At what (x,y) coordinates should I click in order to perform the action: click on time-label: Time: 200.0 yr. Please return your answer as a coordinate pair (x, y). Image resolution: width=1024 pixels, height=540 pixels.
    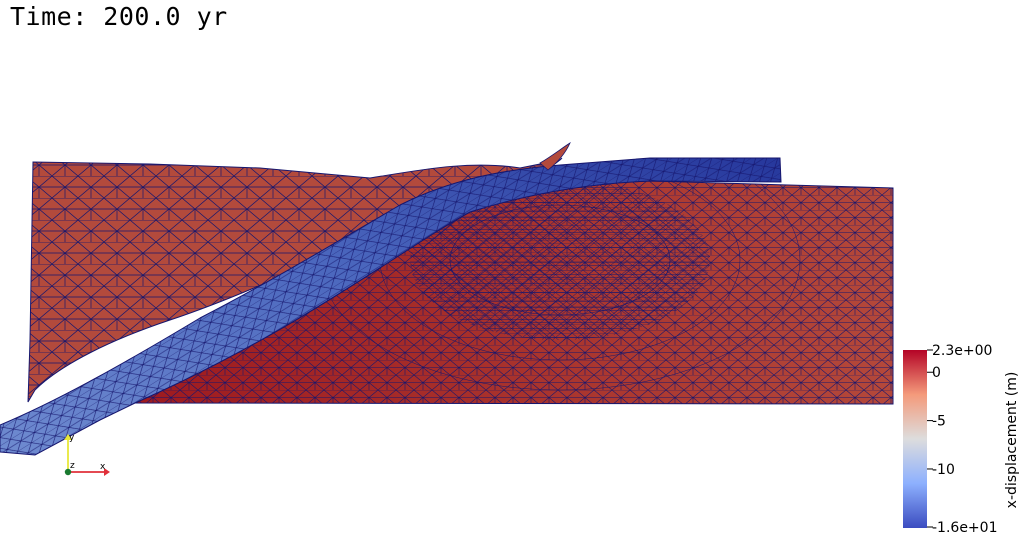
    Looking at the image, I should click on (119, 16).